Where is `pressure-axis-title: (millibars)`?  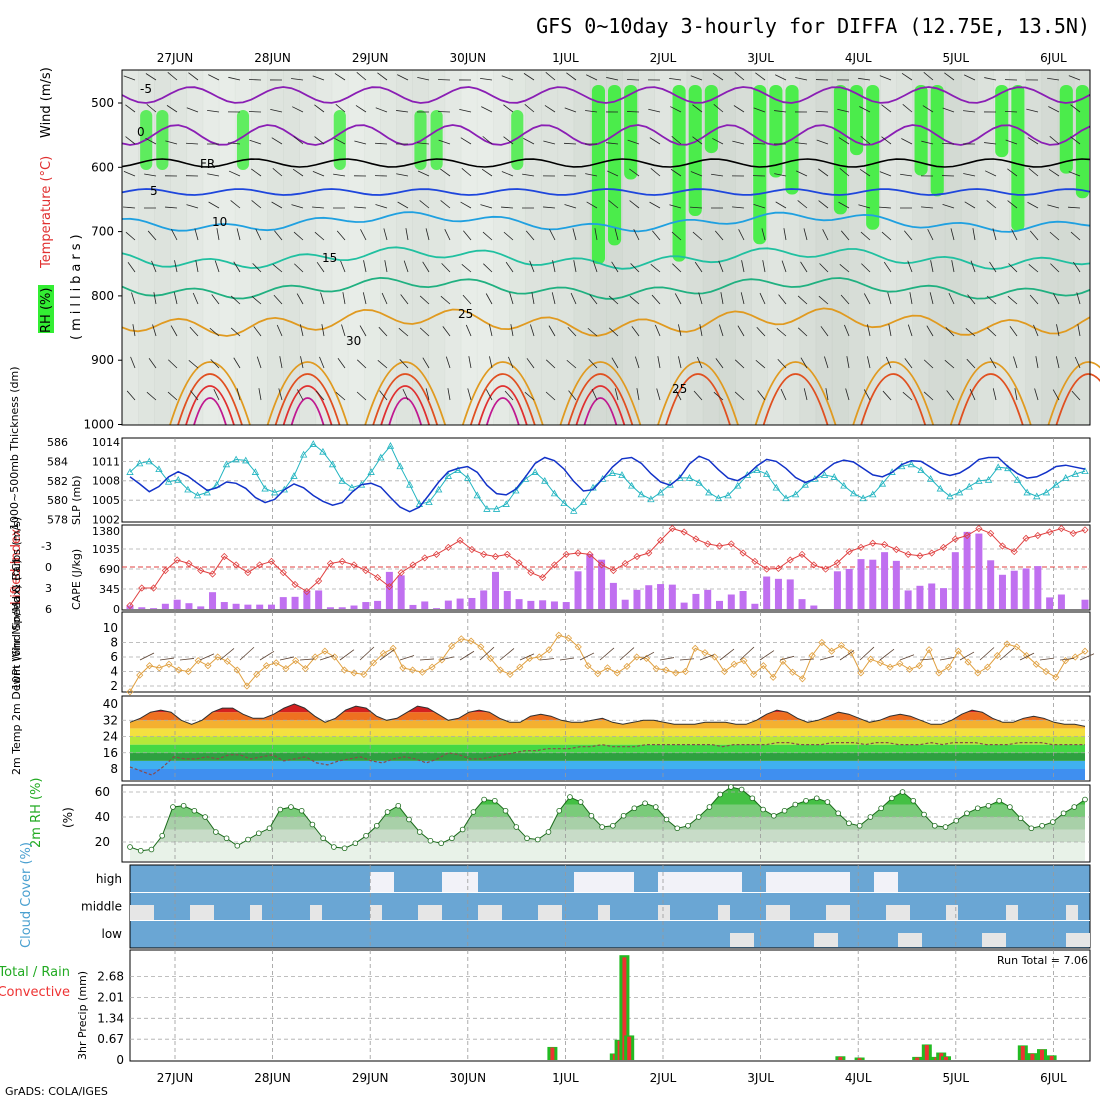
pressure-axis-title: (millibars) is located at coordinates (76, 285).